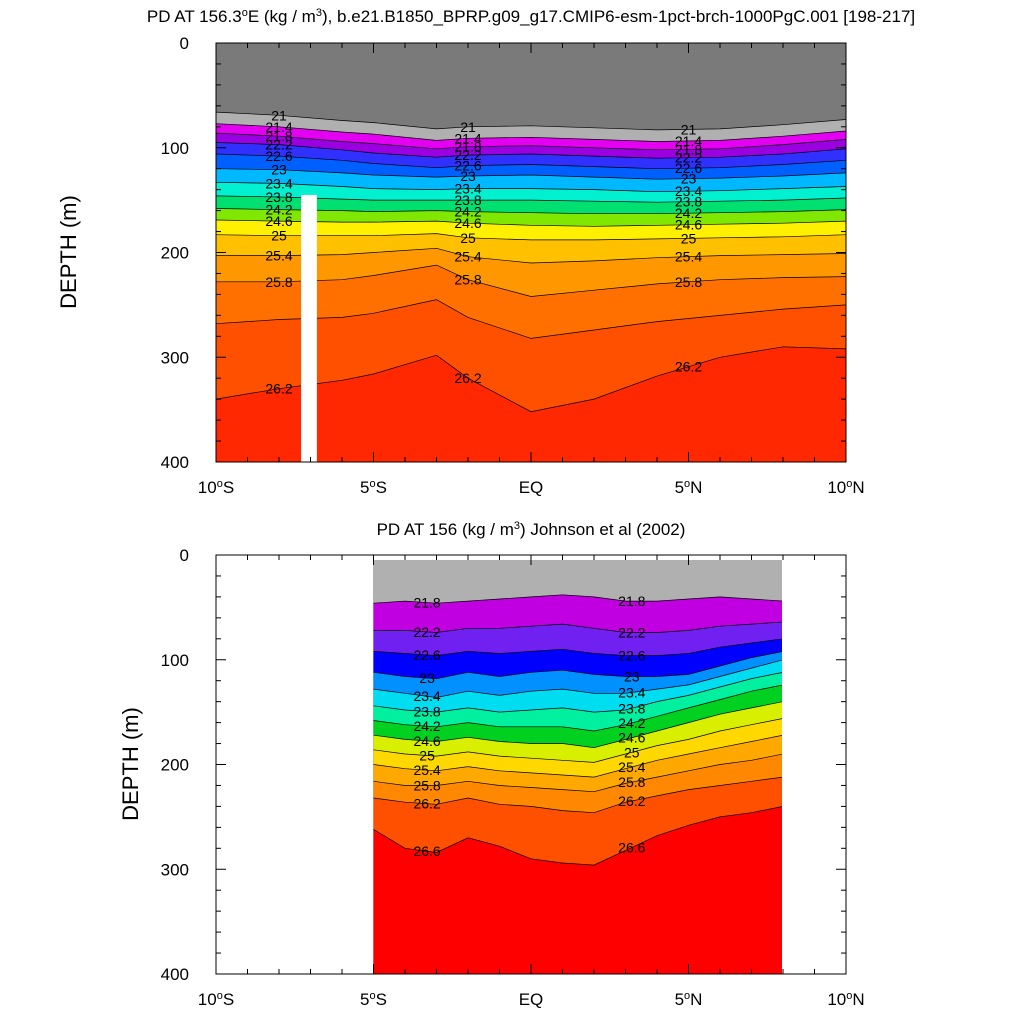  Describe the element at coordinates (845, 999) in the screenshot. I see `x-tick-label: 10oN` at that location.